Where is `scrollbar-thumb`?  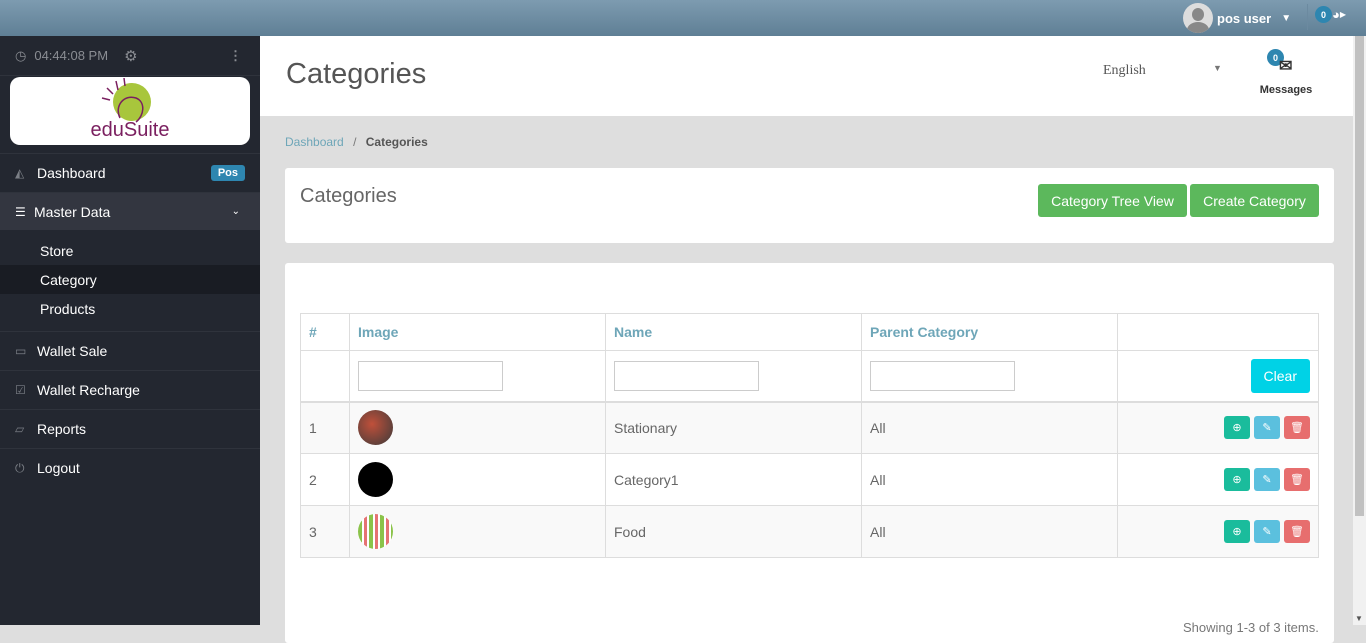 scrollbar-thumb is located at coordinates (1359, 276).